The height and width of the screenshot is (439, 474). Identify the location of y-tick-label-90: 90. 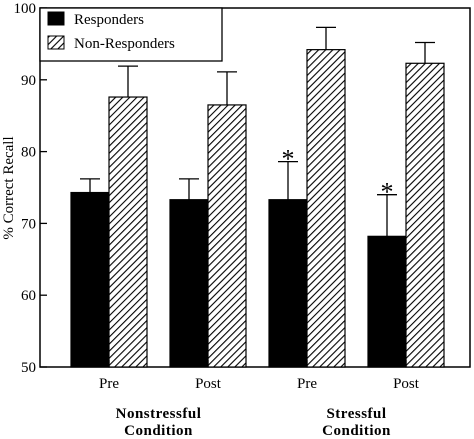
(28, 81).